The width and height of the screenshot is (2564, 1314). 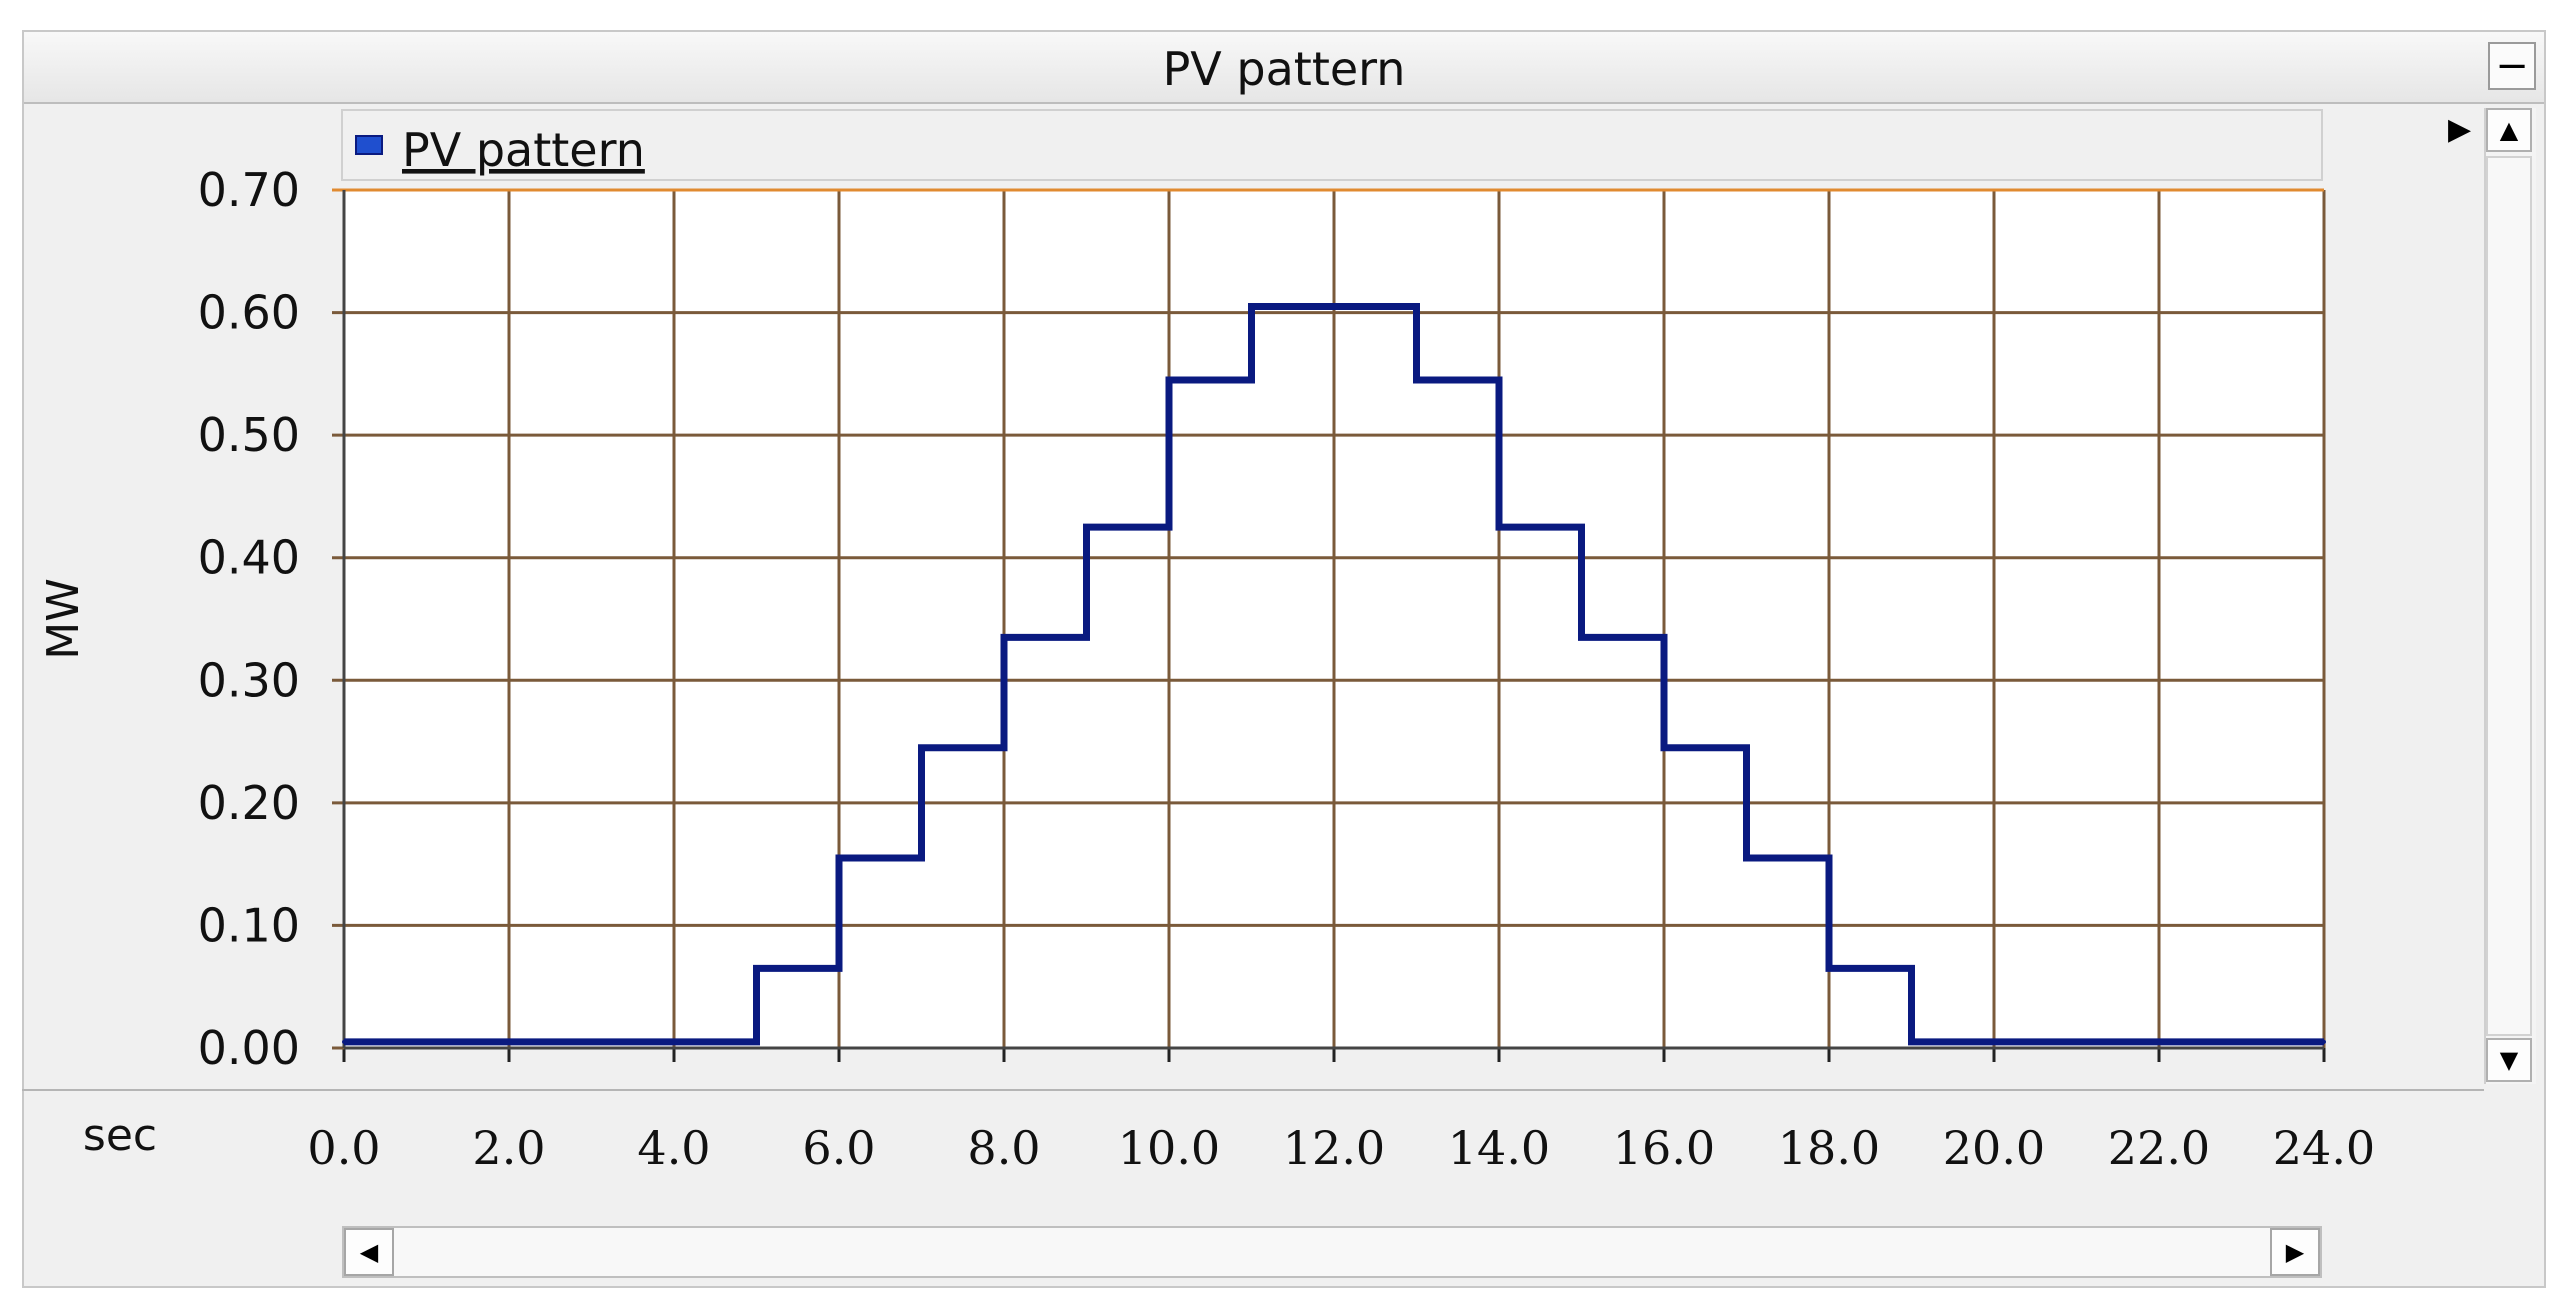 What do you see at coordinates (1499, 1148) in the screenshot?
I see `x-tick-label: 14.0` at bounding box center [1499, 1148].